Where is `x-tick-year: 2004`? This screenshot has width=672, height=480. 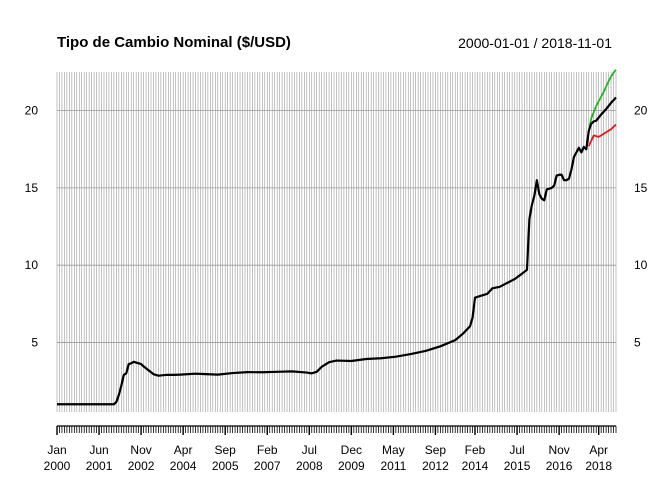
x-tick-year: 2004 is located at coordinates (183, 466).